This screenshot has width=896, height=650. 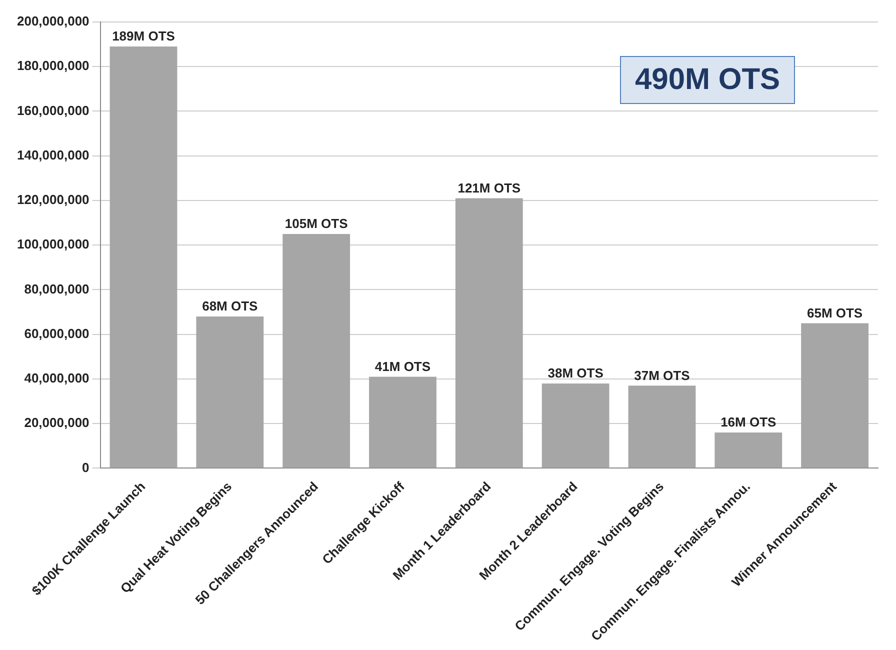 What do you see at coordinates (53, 244) in the screenshot?
I see `y-tick-label: 100,000,000` at bounding box center [53, 244].